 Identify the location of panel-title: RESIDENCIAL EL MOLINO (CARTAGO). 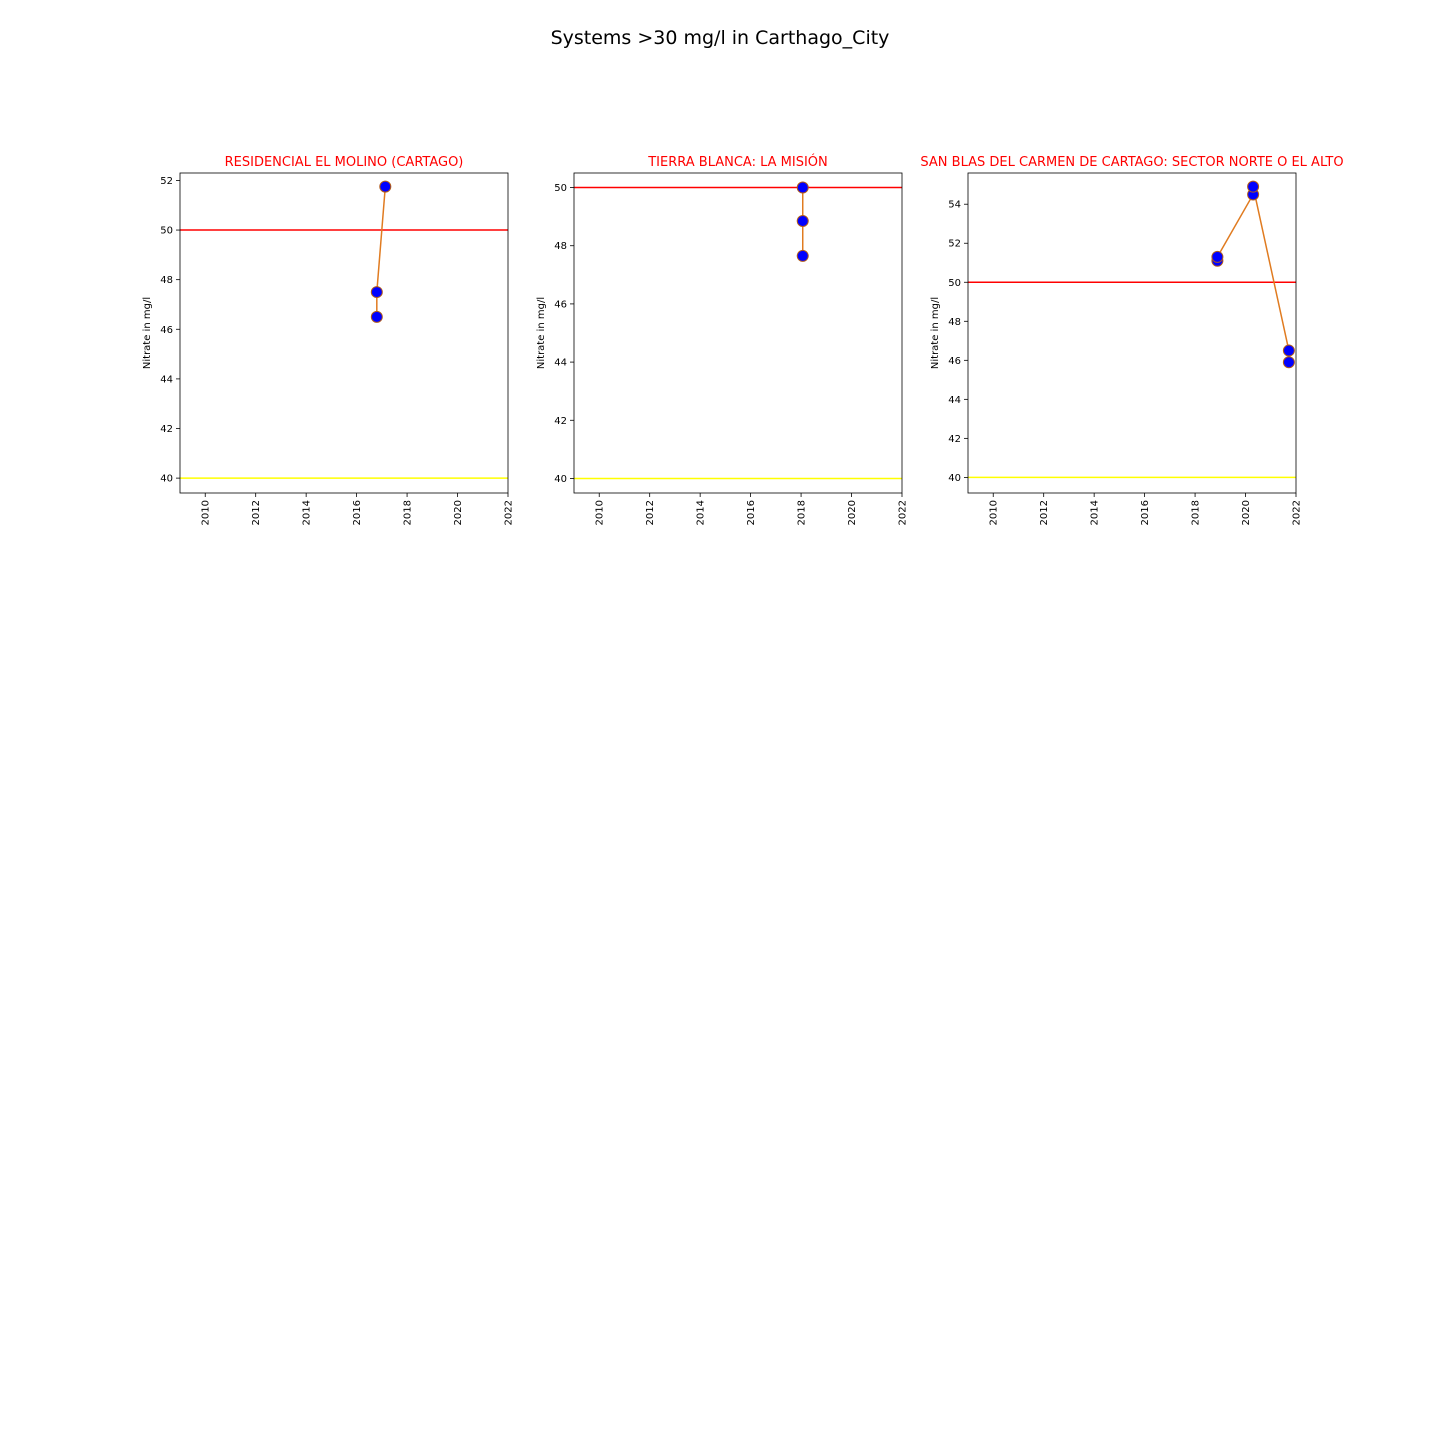
(344, 162).